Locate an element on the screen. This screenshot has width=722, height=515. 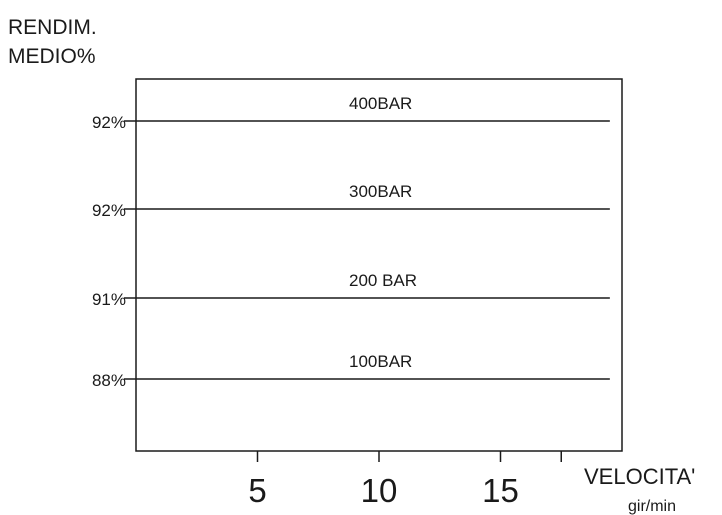
x-axis-label: VELOCITA' is located at coordinates (639, 476).